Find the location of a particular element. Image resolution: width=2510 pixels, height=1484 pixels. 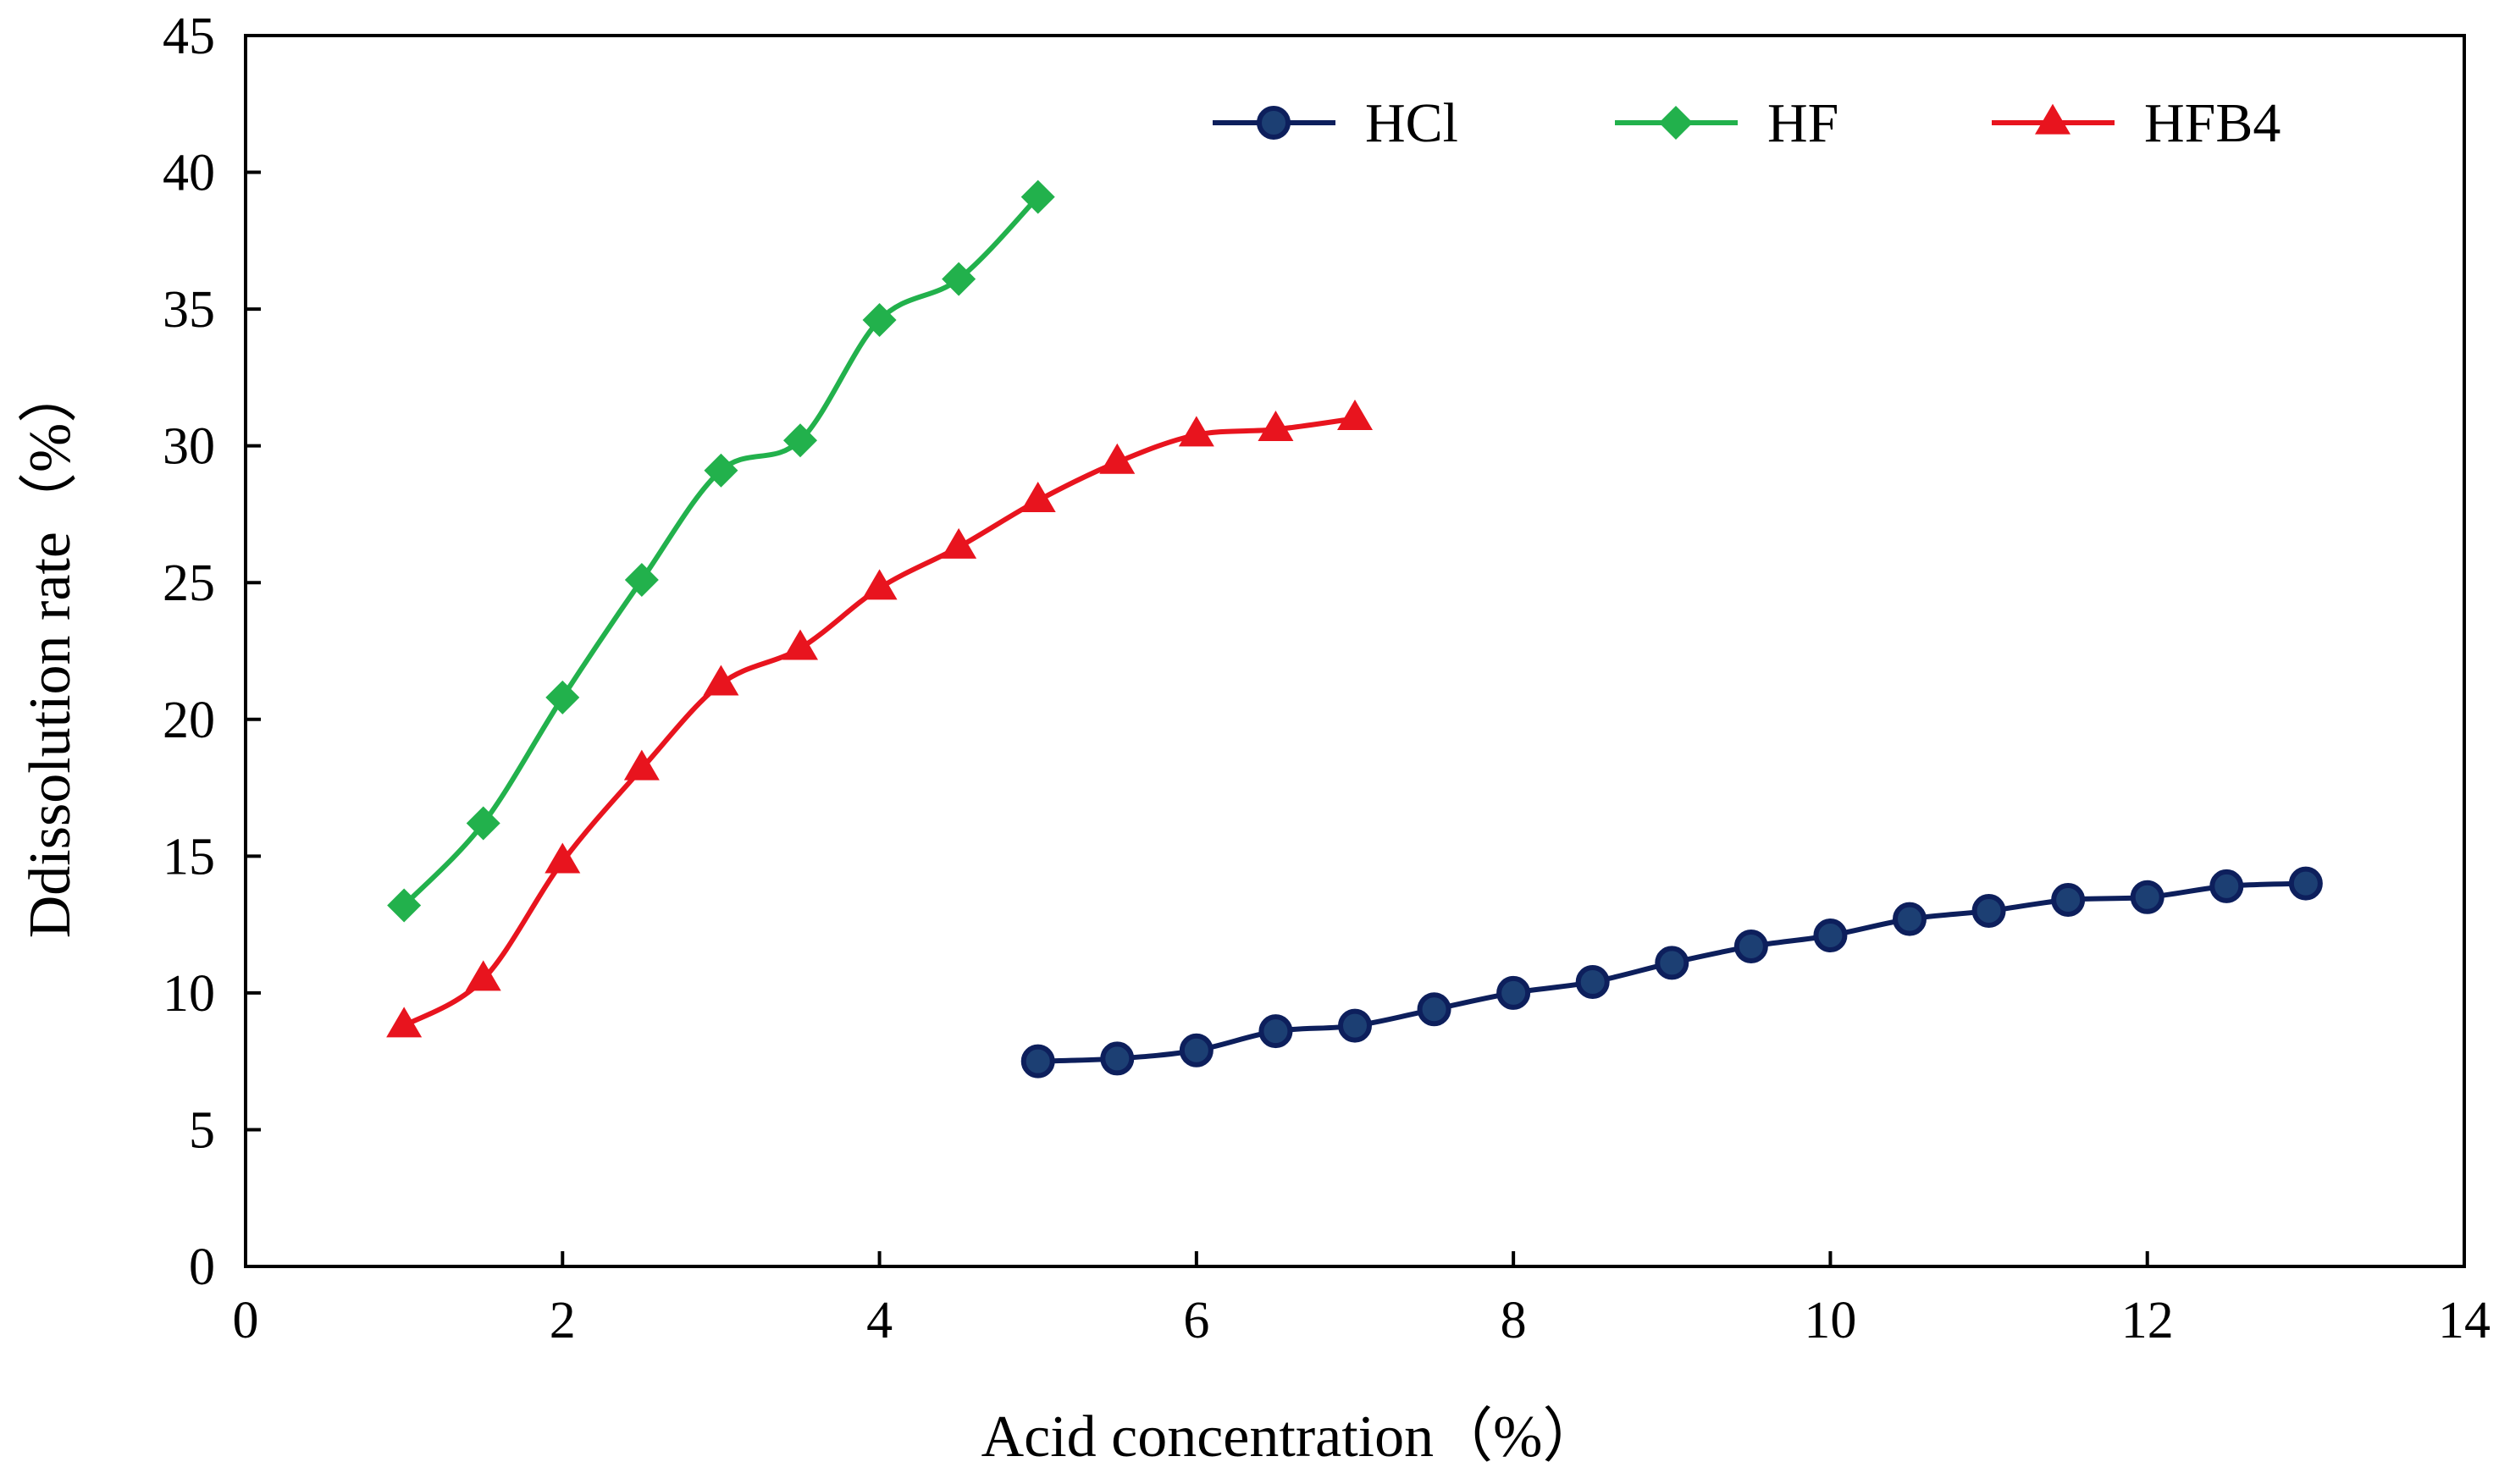

legend-label-hfb4: HFB4 is located at coordinates (2213, 123).